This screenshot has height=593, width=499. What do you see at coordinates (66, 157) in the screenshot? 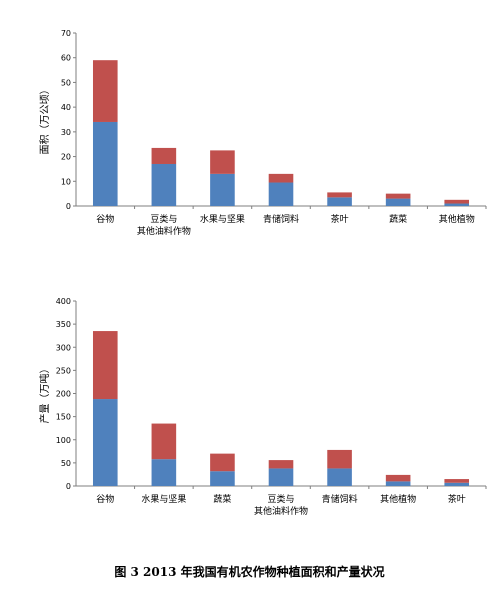
I see `y-tick-label: 20` at bounding box center [66, 157].